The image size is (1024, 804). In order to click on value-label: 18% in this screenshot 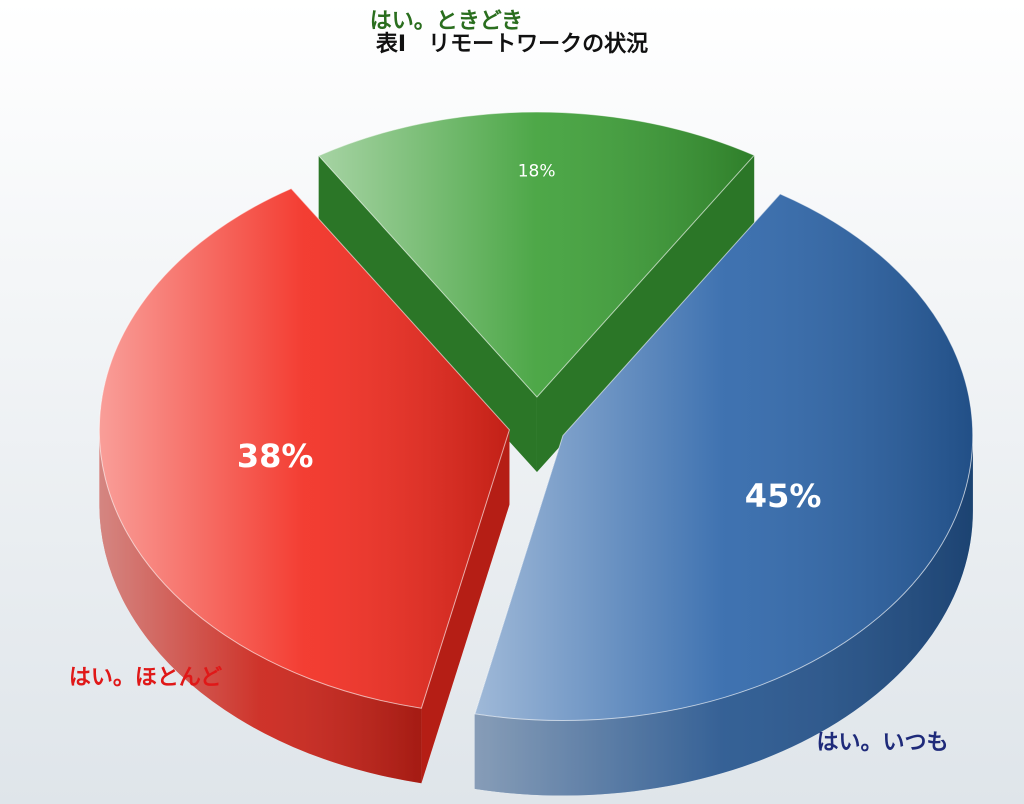, I will do `click(537, 172)`.